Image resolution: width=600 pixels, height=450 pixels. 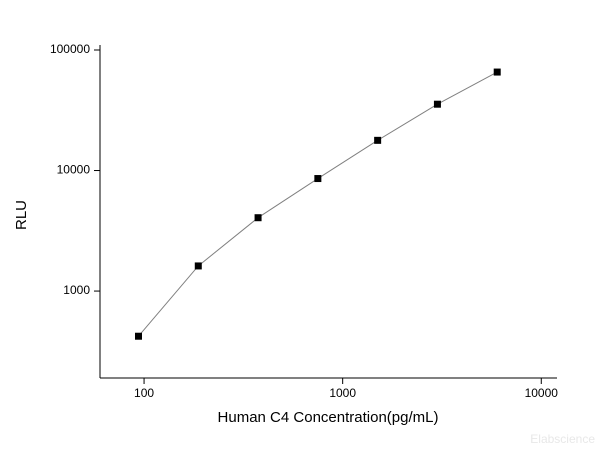 I want to click on x-tick-label: 100, so click(x=144, y=393).